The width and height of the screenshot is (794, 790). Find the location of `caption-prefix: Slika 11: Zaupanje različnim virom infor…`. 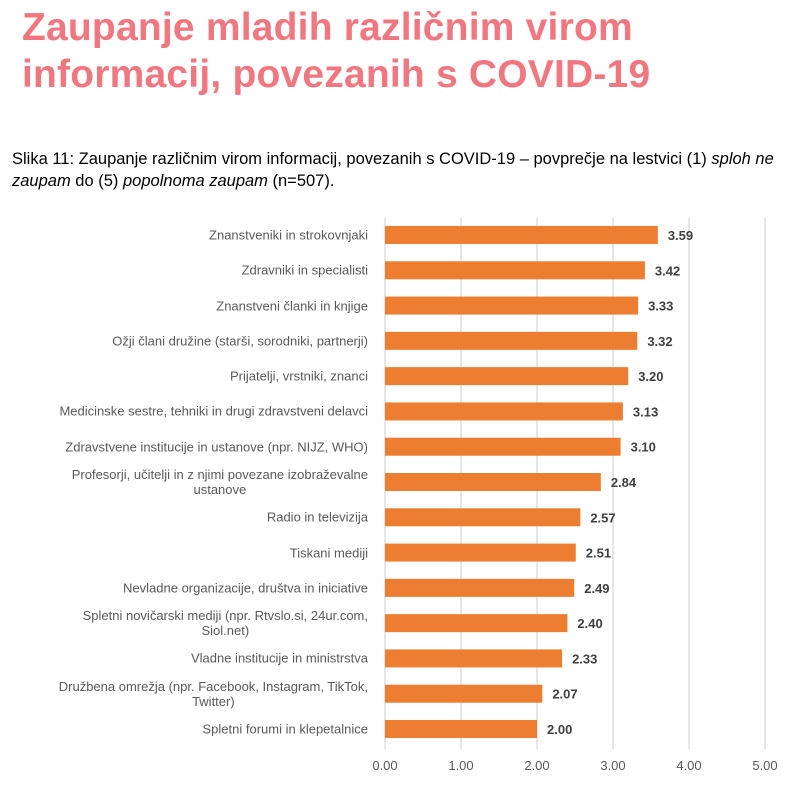

caption-prefix: Slika 11: Zaupanje različnim virom infor… is located at coordinates (362, 159).